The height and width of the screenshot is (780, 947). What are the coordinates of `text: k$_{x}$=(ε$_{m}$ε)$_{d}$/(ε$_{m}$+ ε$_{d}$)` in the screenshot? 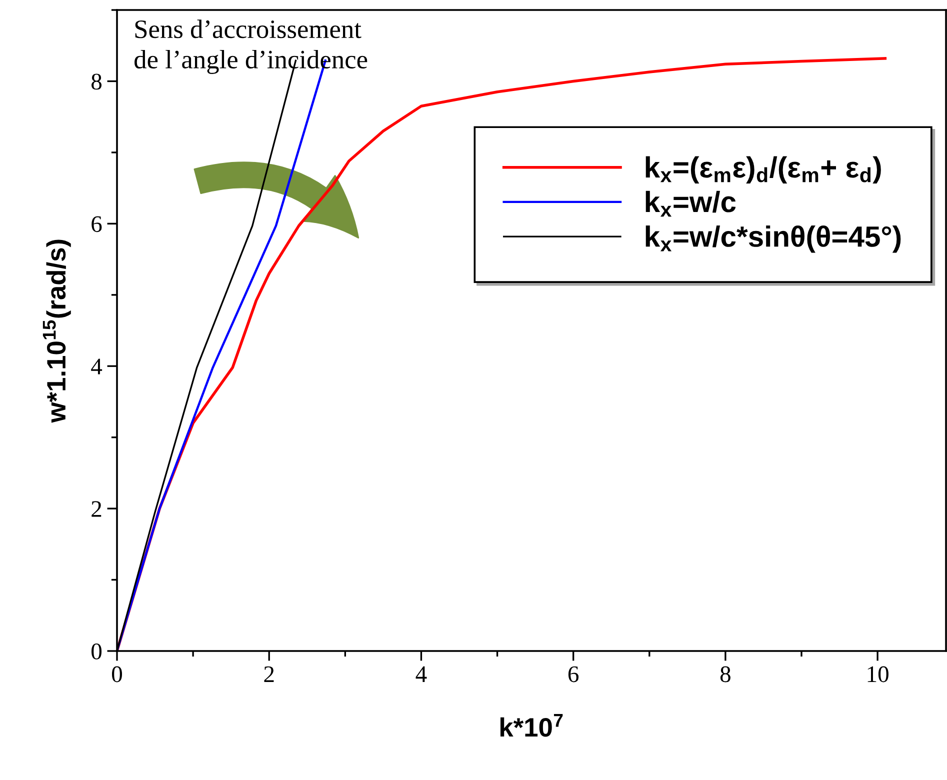 It's located at (763, 170).